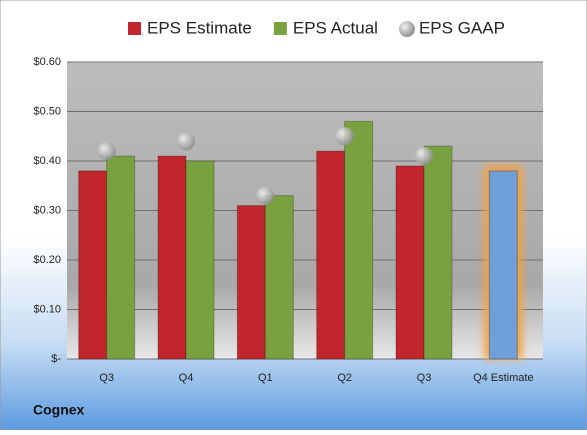 The image size is (587, 435). Describe the element at coordinates (47, 161) in the screenshot. I see `y-tick-label: $0.40` at that location.